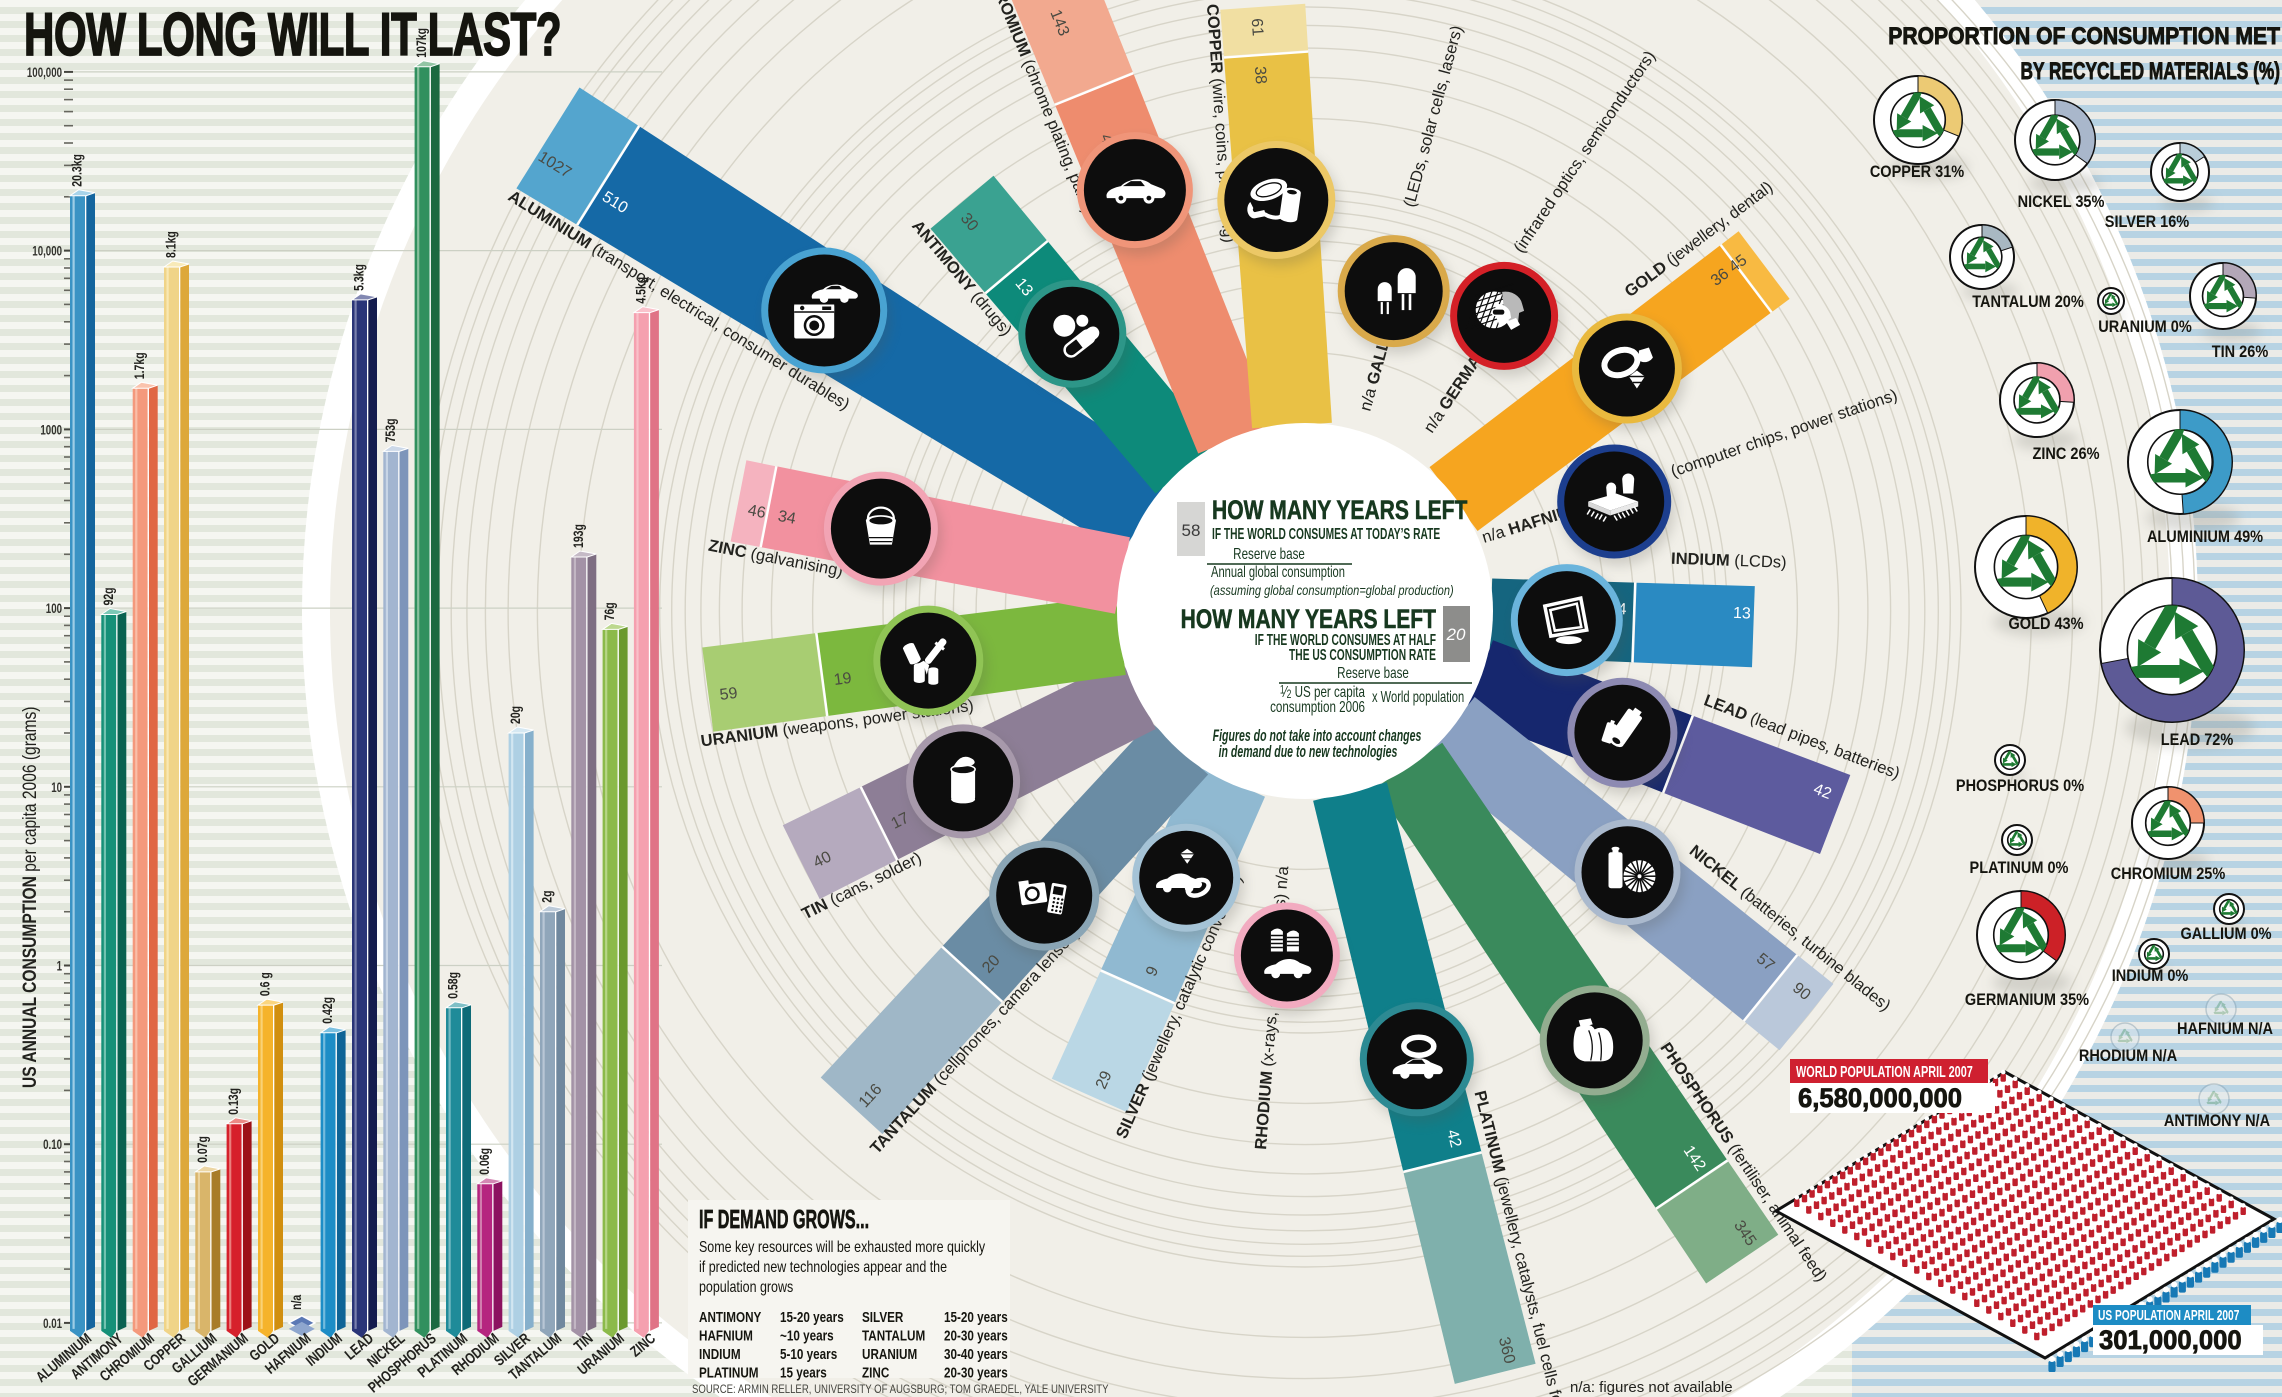  What do you see at coordinates (883, 1317) in the screenshot?
I see `svg-text: SILVER` at bounding box center [883, 1317].